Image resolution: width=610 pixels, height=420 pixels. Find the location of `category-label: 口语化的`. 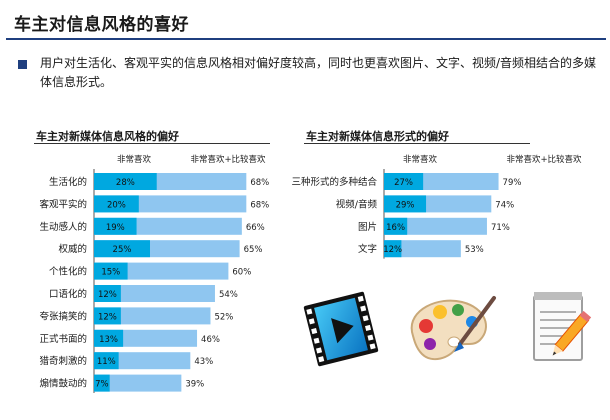

category-label: 口语化的 is located at coordinates (68, 294).